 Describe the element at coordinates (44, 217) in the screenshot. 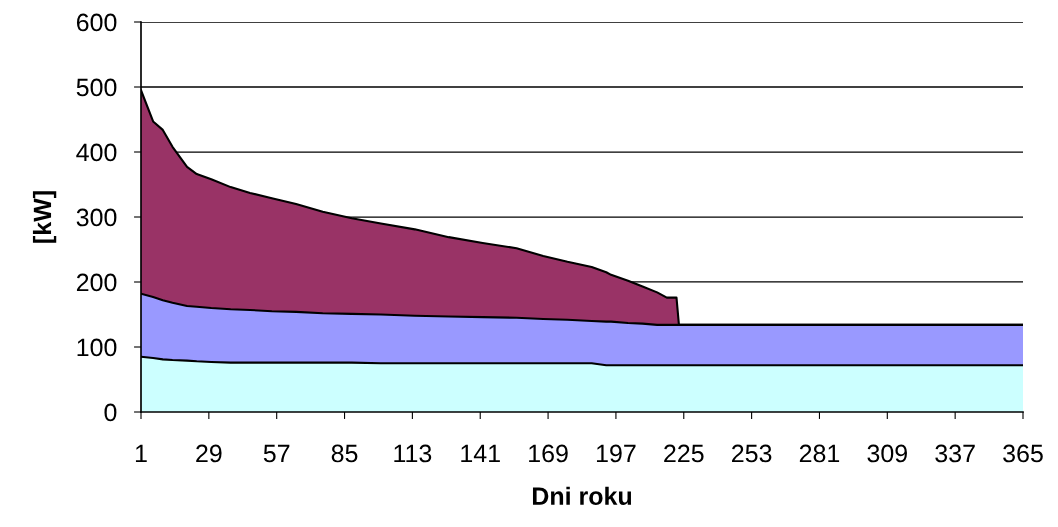

I see `y-axis-title: [kW]` at that location.